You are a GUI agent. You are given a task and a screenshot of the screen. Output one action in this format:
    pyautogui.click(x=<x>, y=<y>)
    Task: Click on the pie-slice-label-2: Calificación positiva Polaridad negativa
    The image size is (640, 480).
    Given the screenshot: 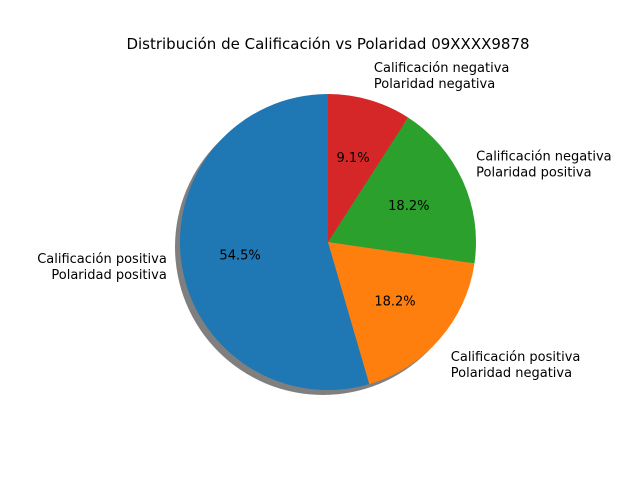 What is the action you would take?
    pyautogui.click(x=516, y=365)
    